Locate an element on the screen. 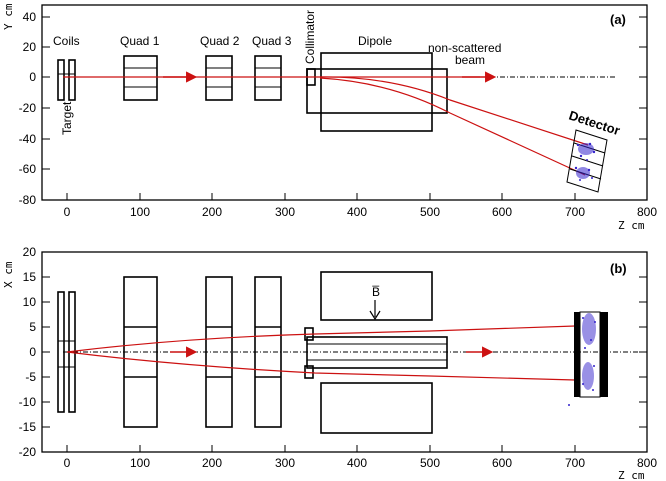 Image resolution: width=666 pixels, height=481 pixels. field-arrow-head is located at coordinates (375, 315).